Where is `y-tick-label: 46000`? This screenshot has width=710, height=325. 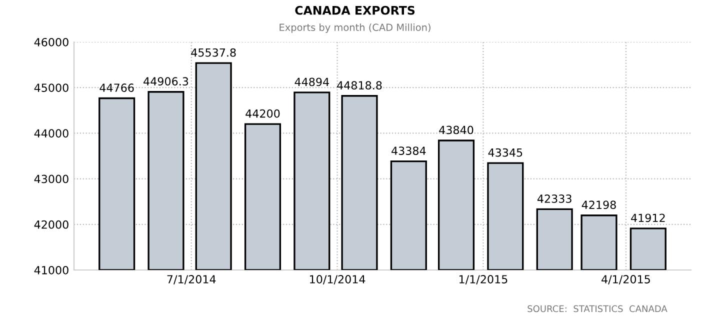
y-tick-label: 46000 is located at coordinates (51, 42).